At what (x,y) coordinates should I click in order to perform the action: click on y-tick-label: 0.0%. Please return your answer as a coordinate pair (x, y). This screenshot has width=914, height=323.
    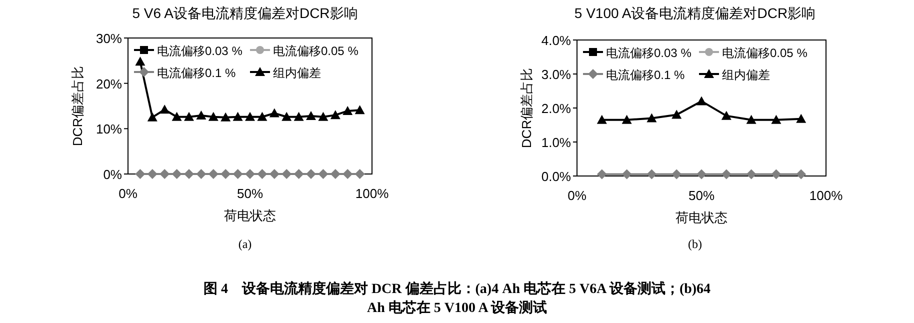
    Looking at the image, I should click on (556, 176).